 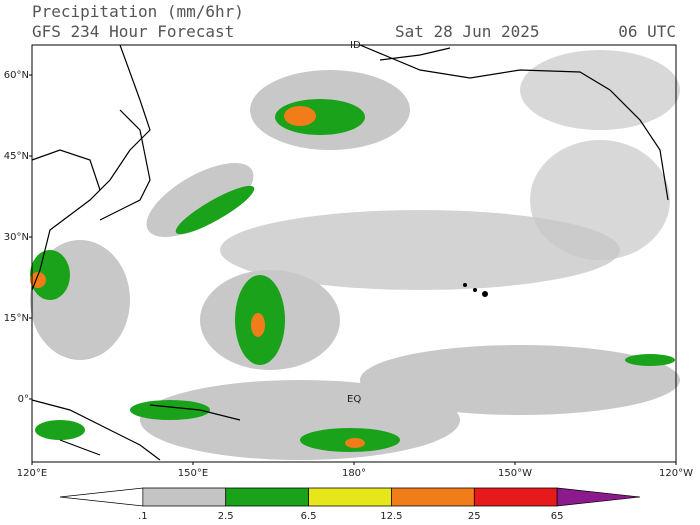 What do you see at coordinates (557, 516) in the screenshot?
I see `colorbar-label: 65` at bounding box center [557, 516].